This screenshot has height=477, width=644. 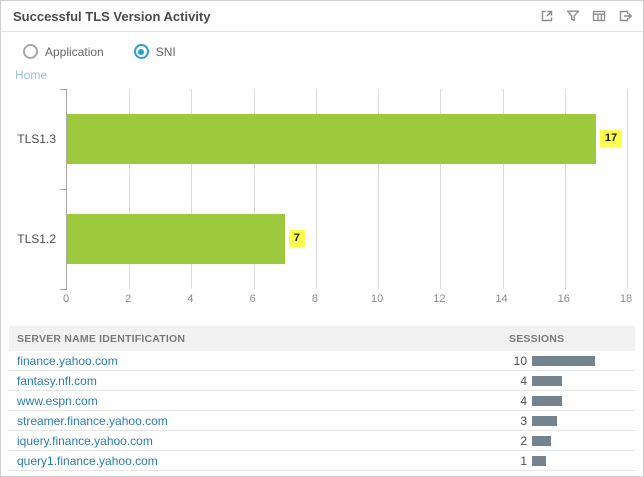 I want to click on export-icon, so click(x=624, y=16).